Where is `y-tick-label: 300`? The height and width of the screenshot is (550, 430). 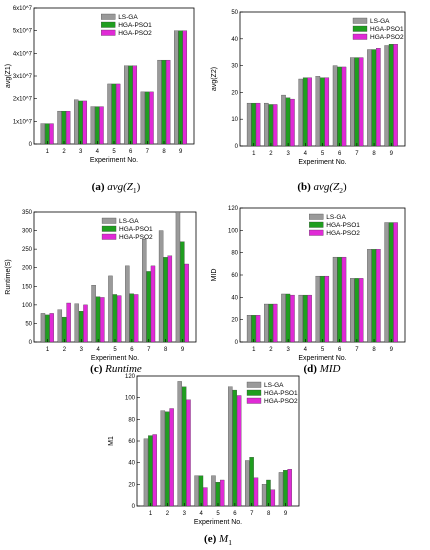
y-tick-label: 300 is located at coordinates (27, 232).